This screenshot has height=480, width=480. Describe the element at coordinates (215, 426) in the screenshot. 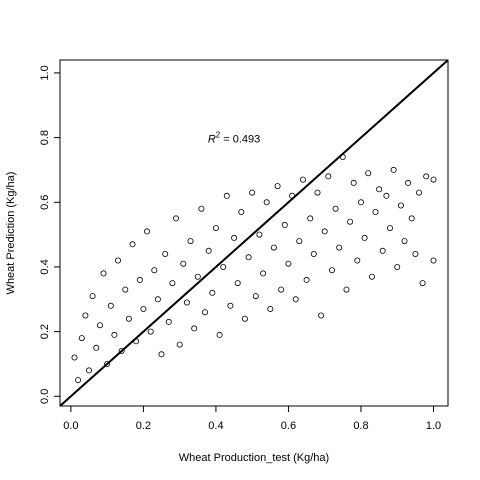

I see `x-tick-label: 0.4` at that location.